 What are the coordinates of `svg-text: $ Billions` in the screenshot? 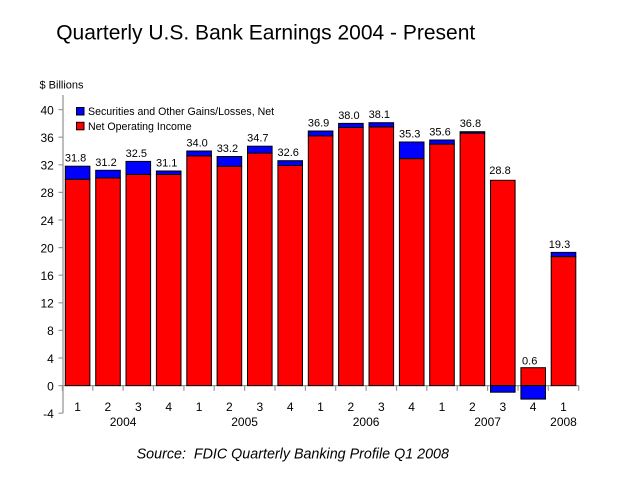 It's located at (62, 86).